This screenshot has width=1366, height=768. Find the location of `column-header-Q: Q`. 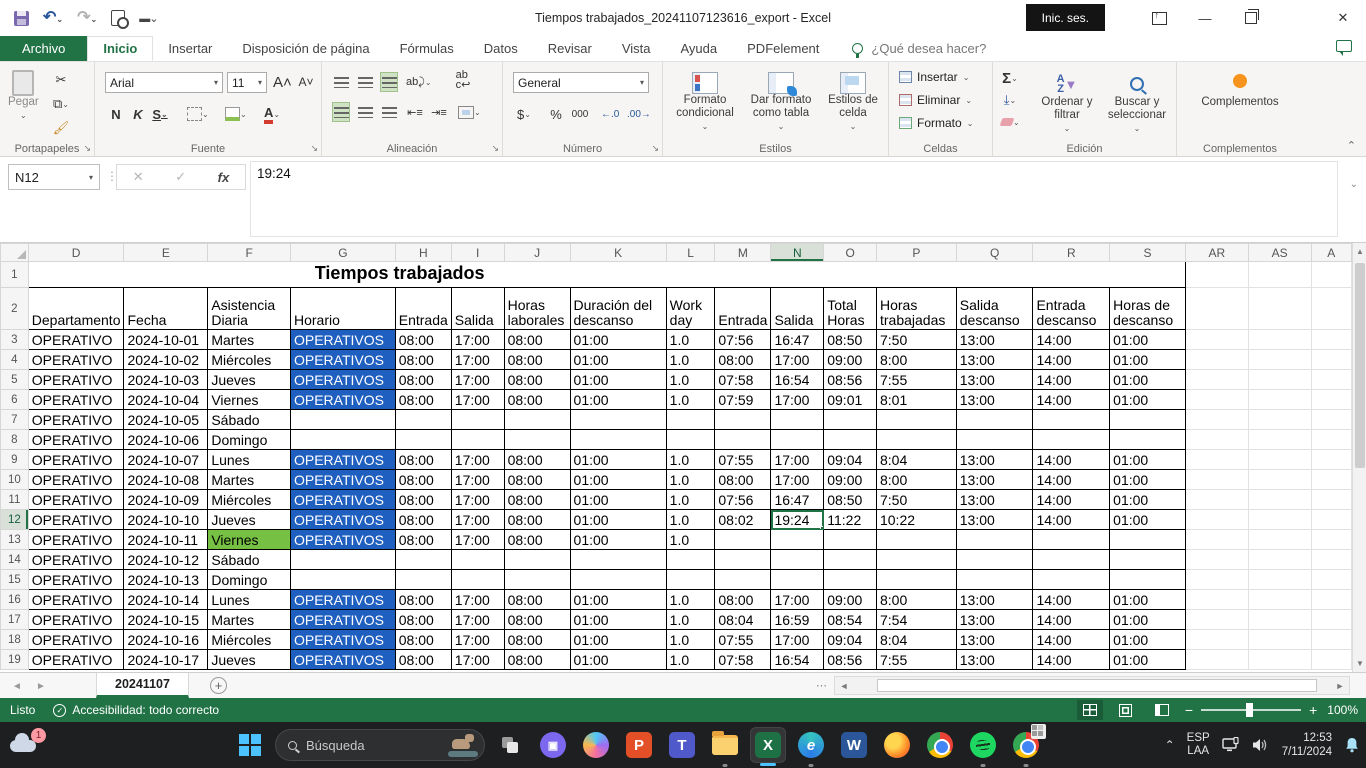

column-header-Q: Q is located at coordinates (994, 252).